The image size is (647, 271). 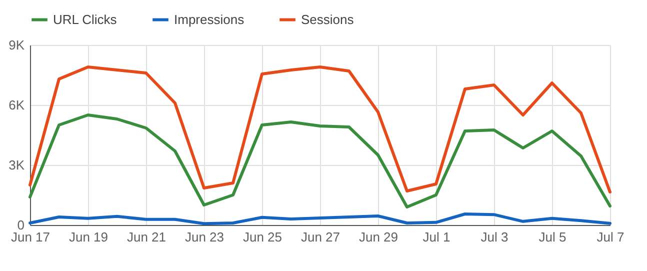 I want to click on x-tick-label: Jul 5, so click(x=552, y=237).